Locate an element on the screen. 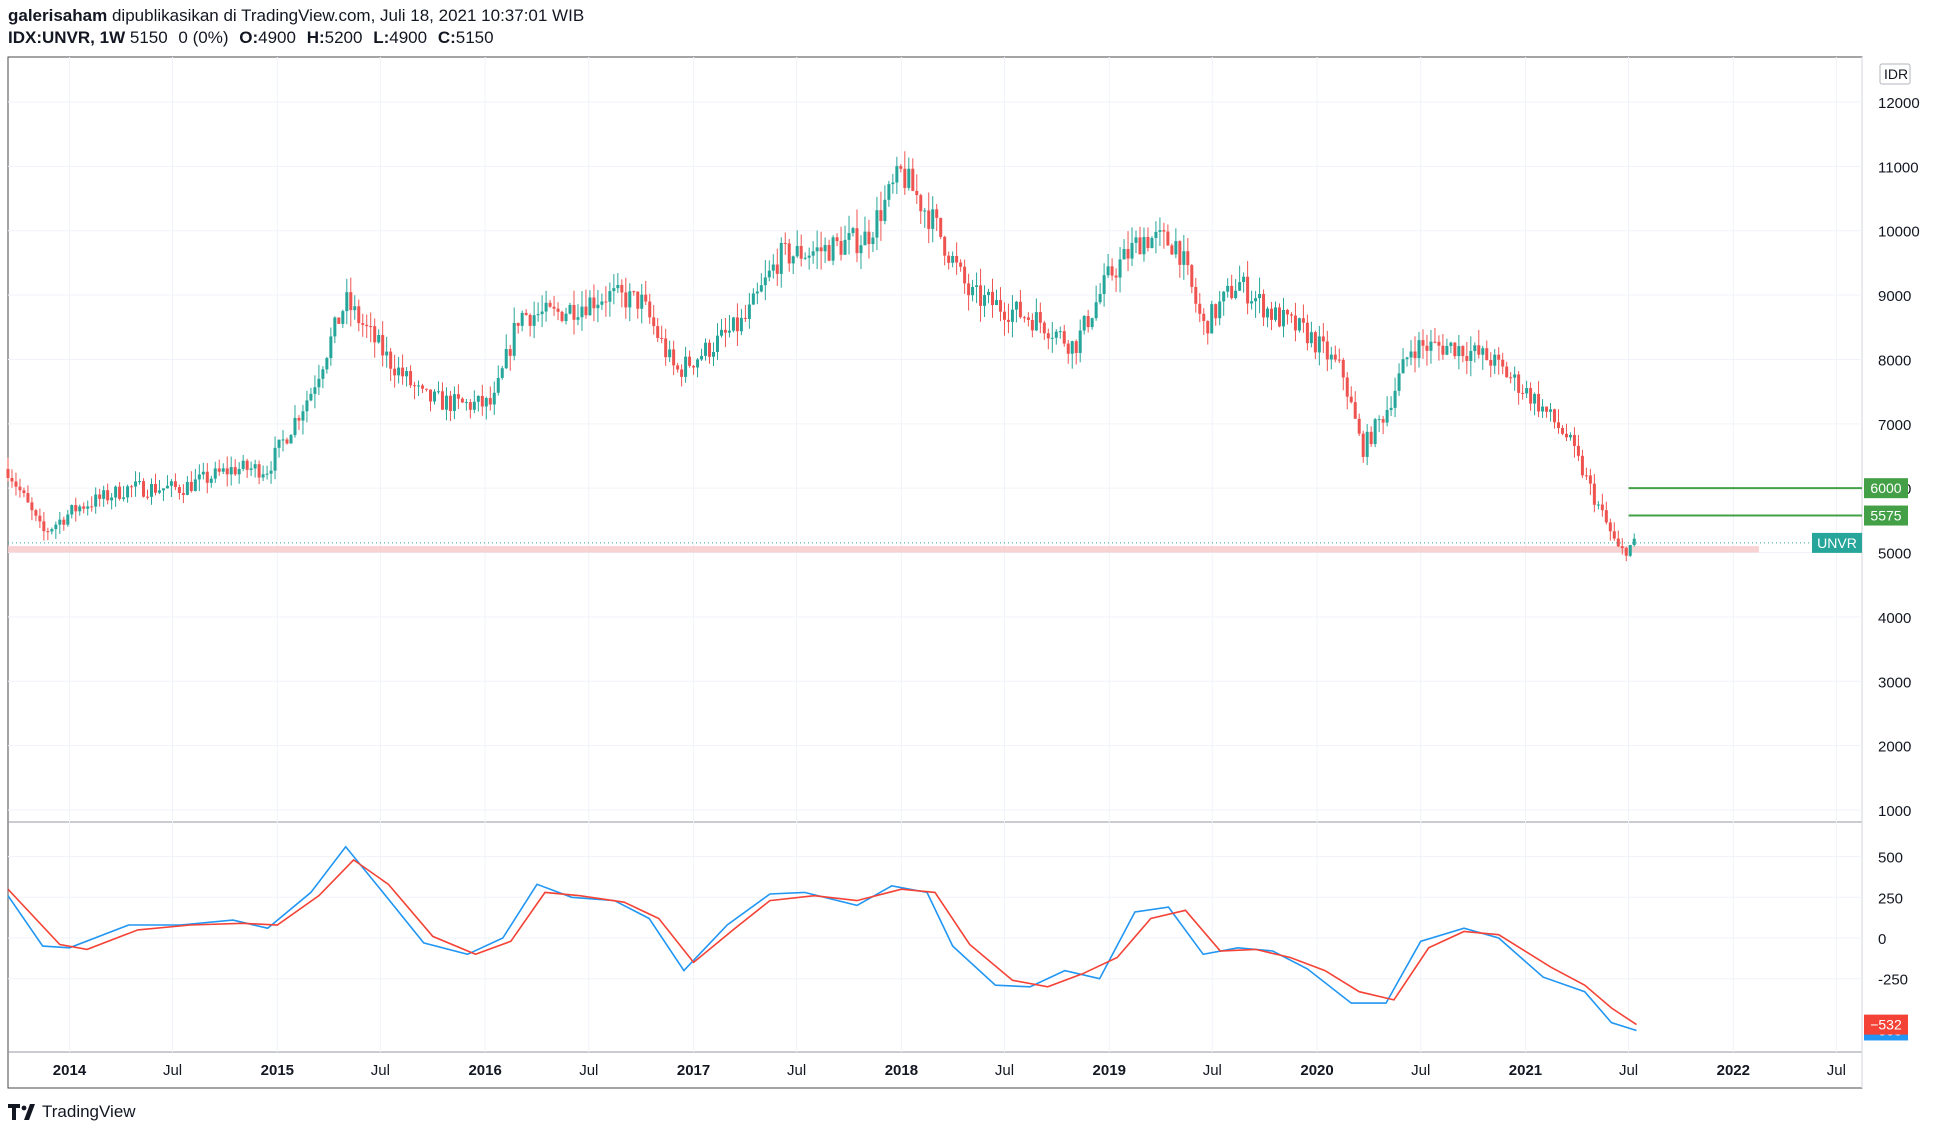 The width and height of the screenshot is (1938, 1135). author-name: galerisaham is located at coordinates (58, 15).